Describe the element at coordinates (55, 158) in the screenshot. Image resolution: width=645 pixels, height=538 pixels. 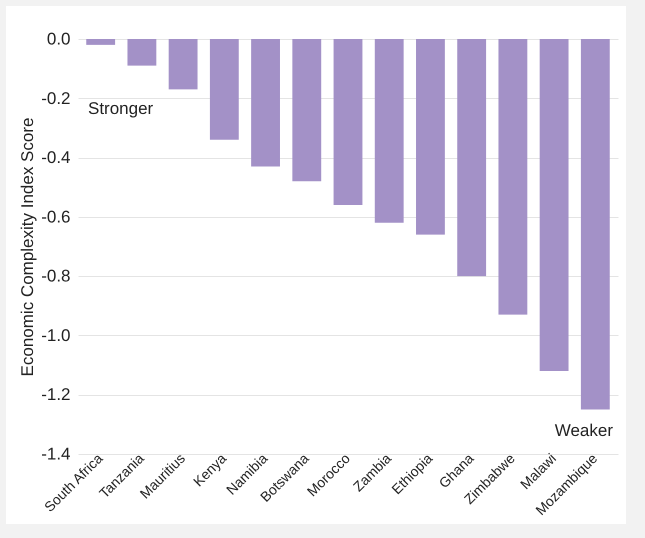
I see `y-tick-label: -0.4` at that location.